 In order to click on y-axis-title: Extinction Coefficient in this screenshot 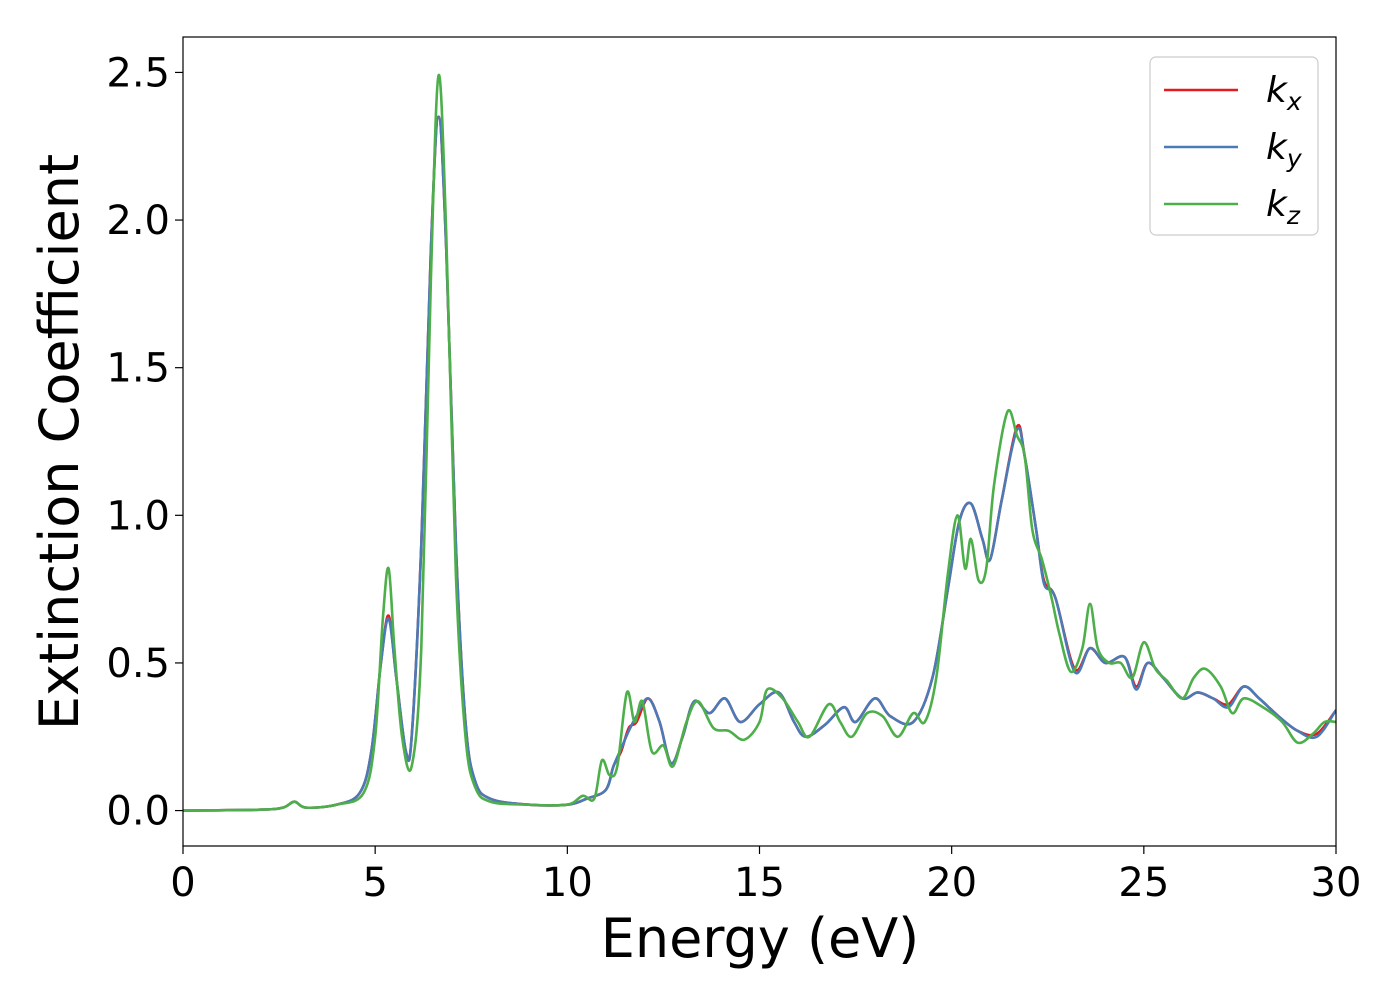, I will do `click(59, 442)`.